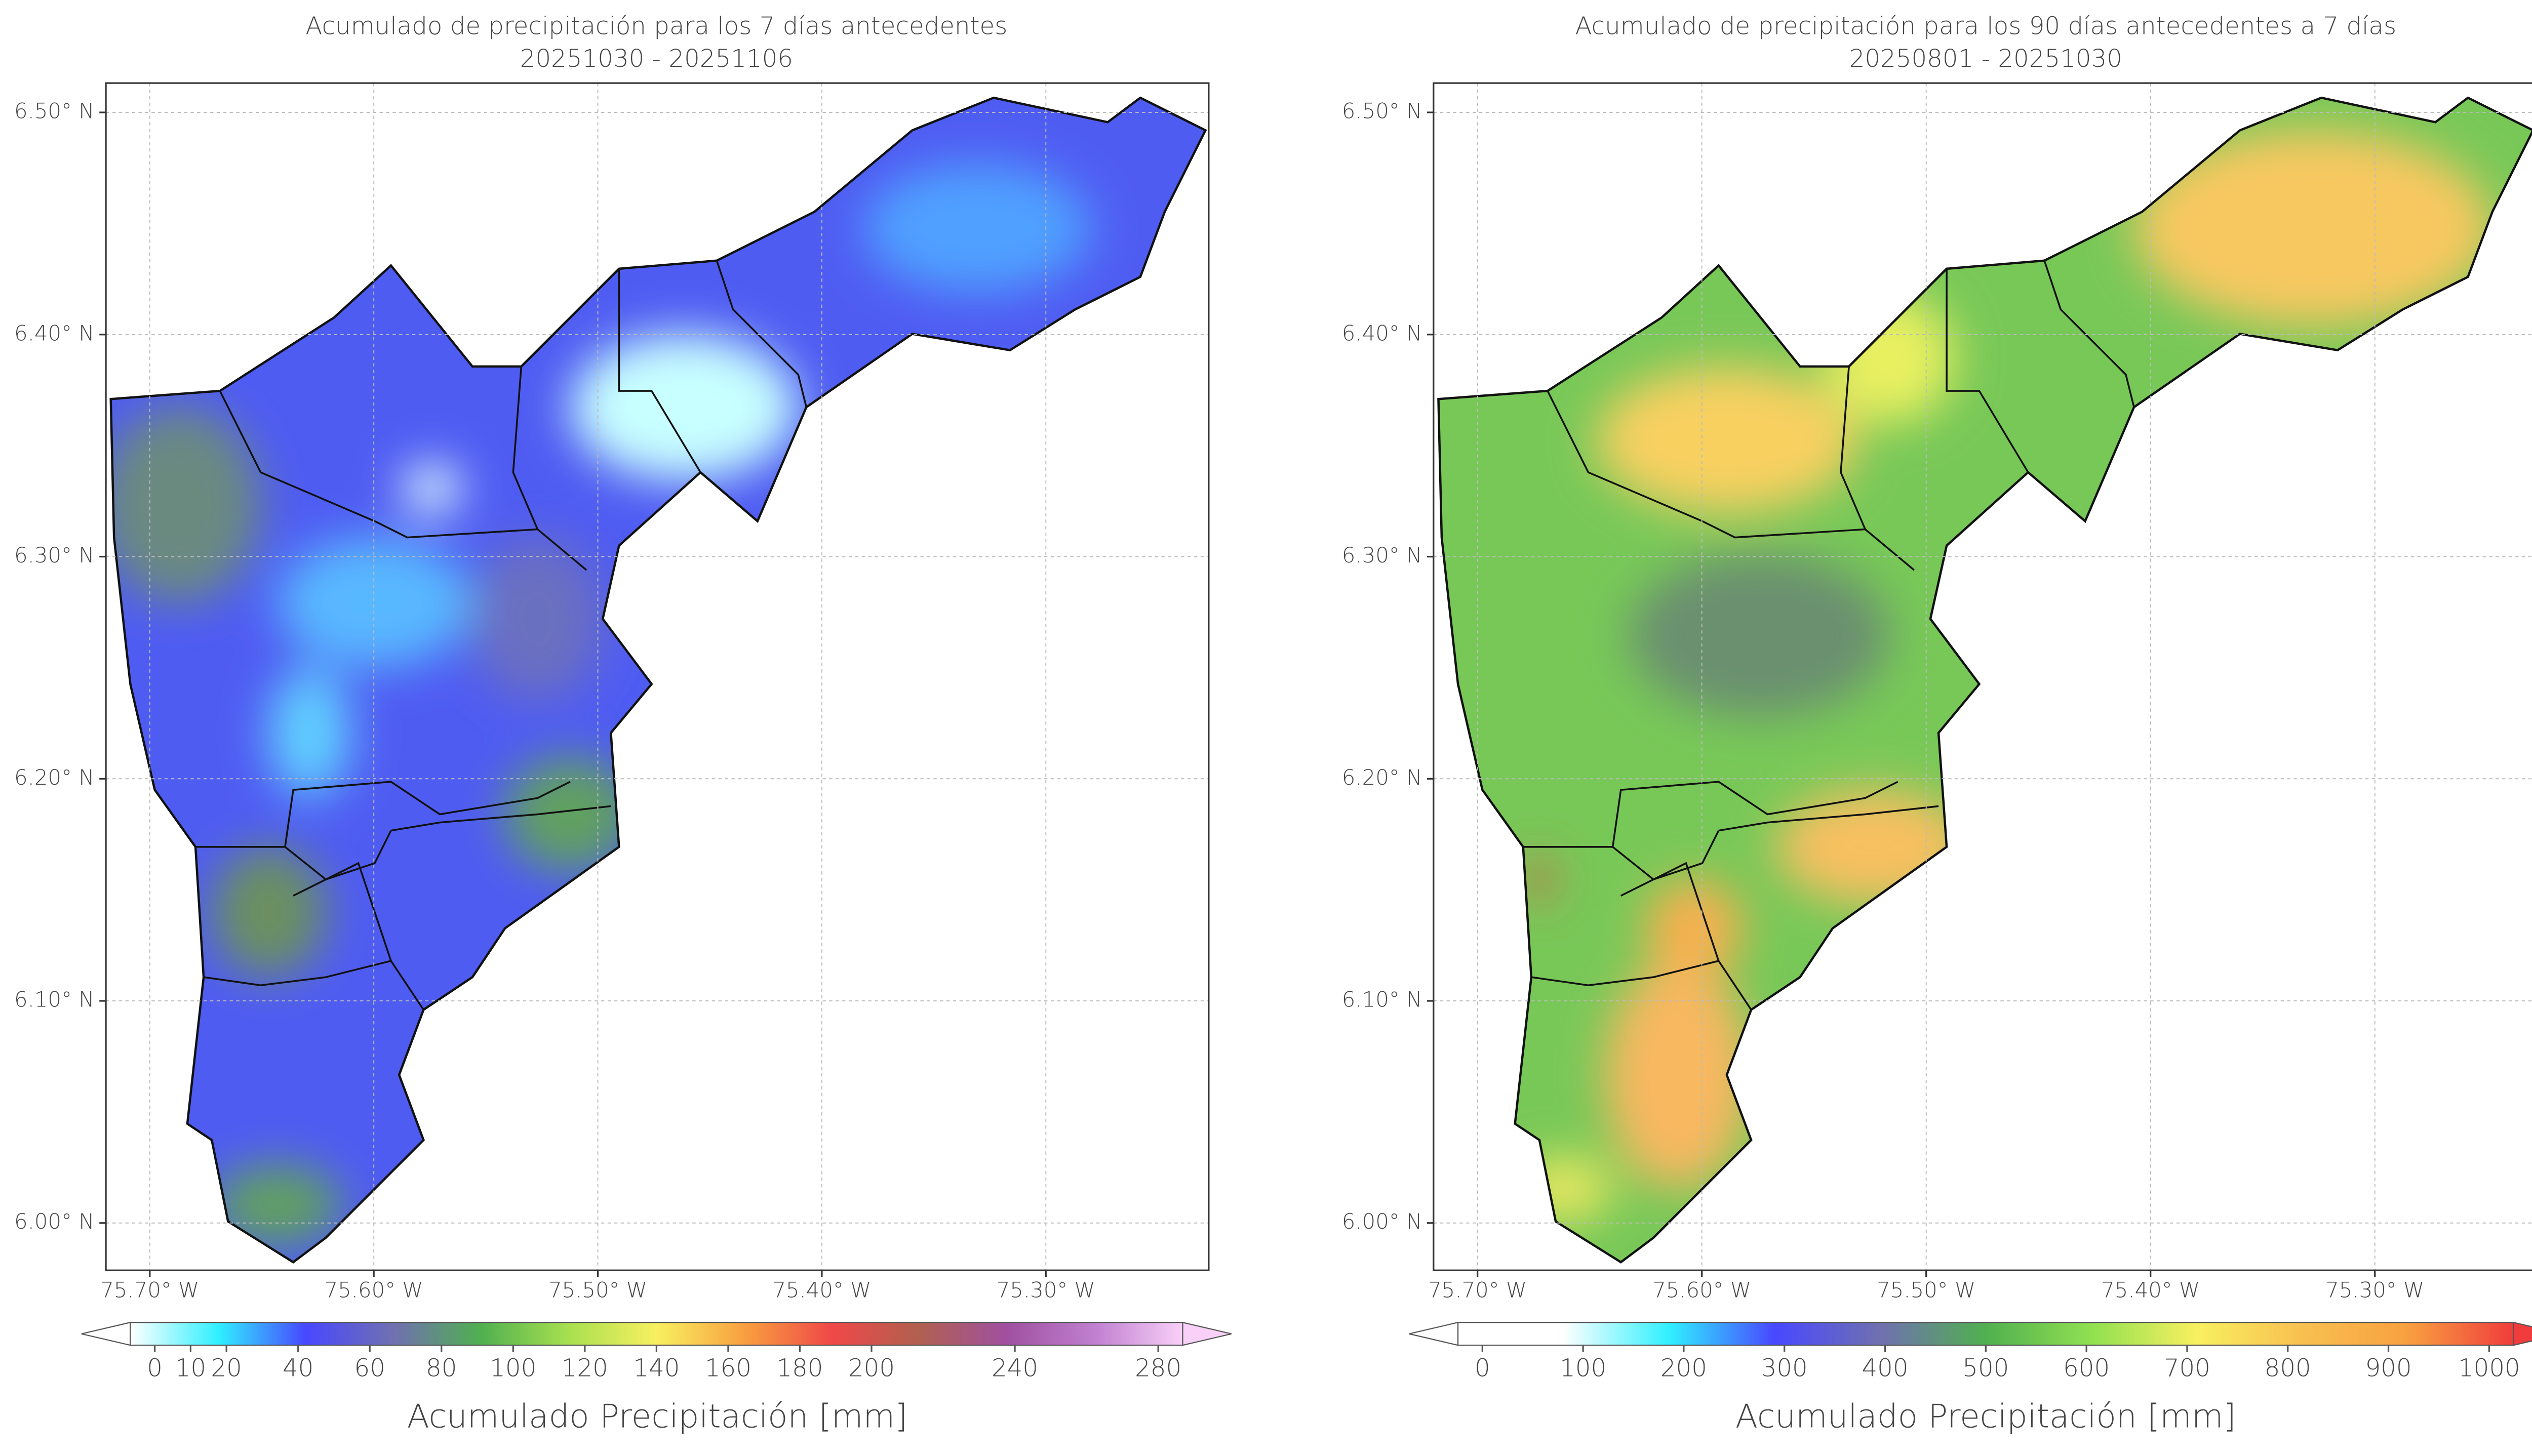  What do you see at coordinates (2388, 1368) in the screenshot?
I see `colorbar-tick-label: 900` at bounding box center [2388, 1368].